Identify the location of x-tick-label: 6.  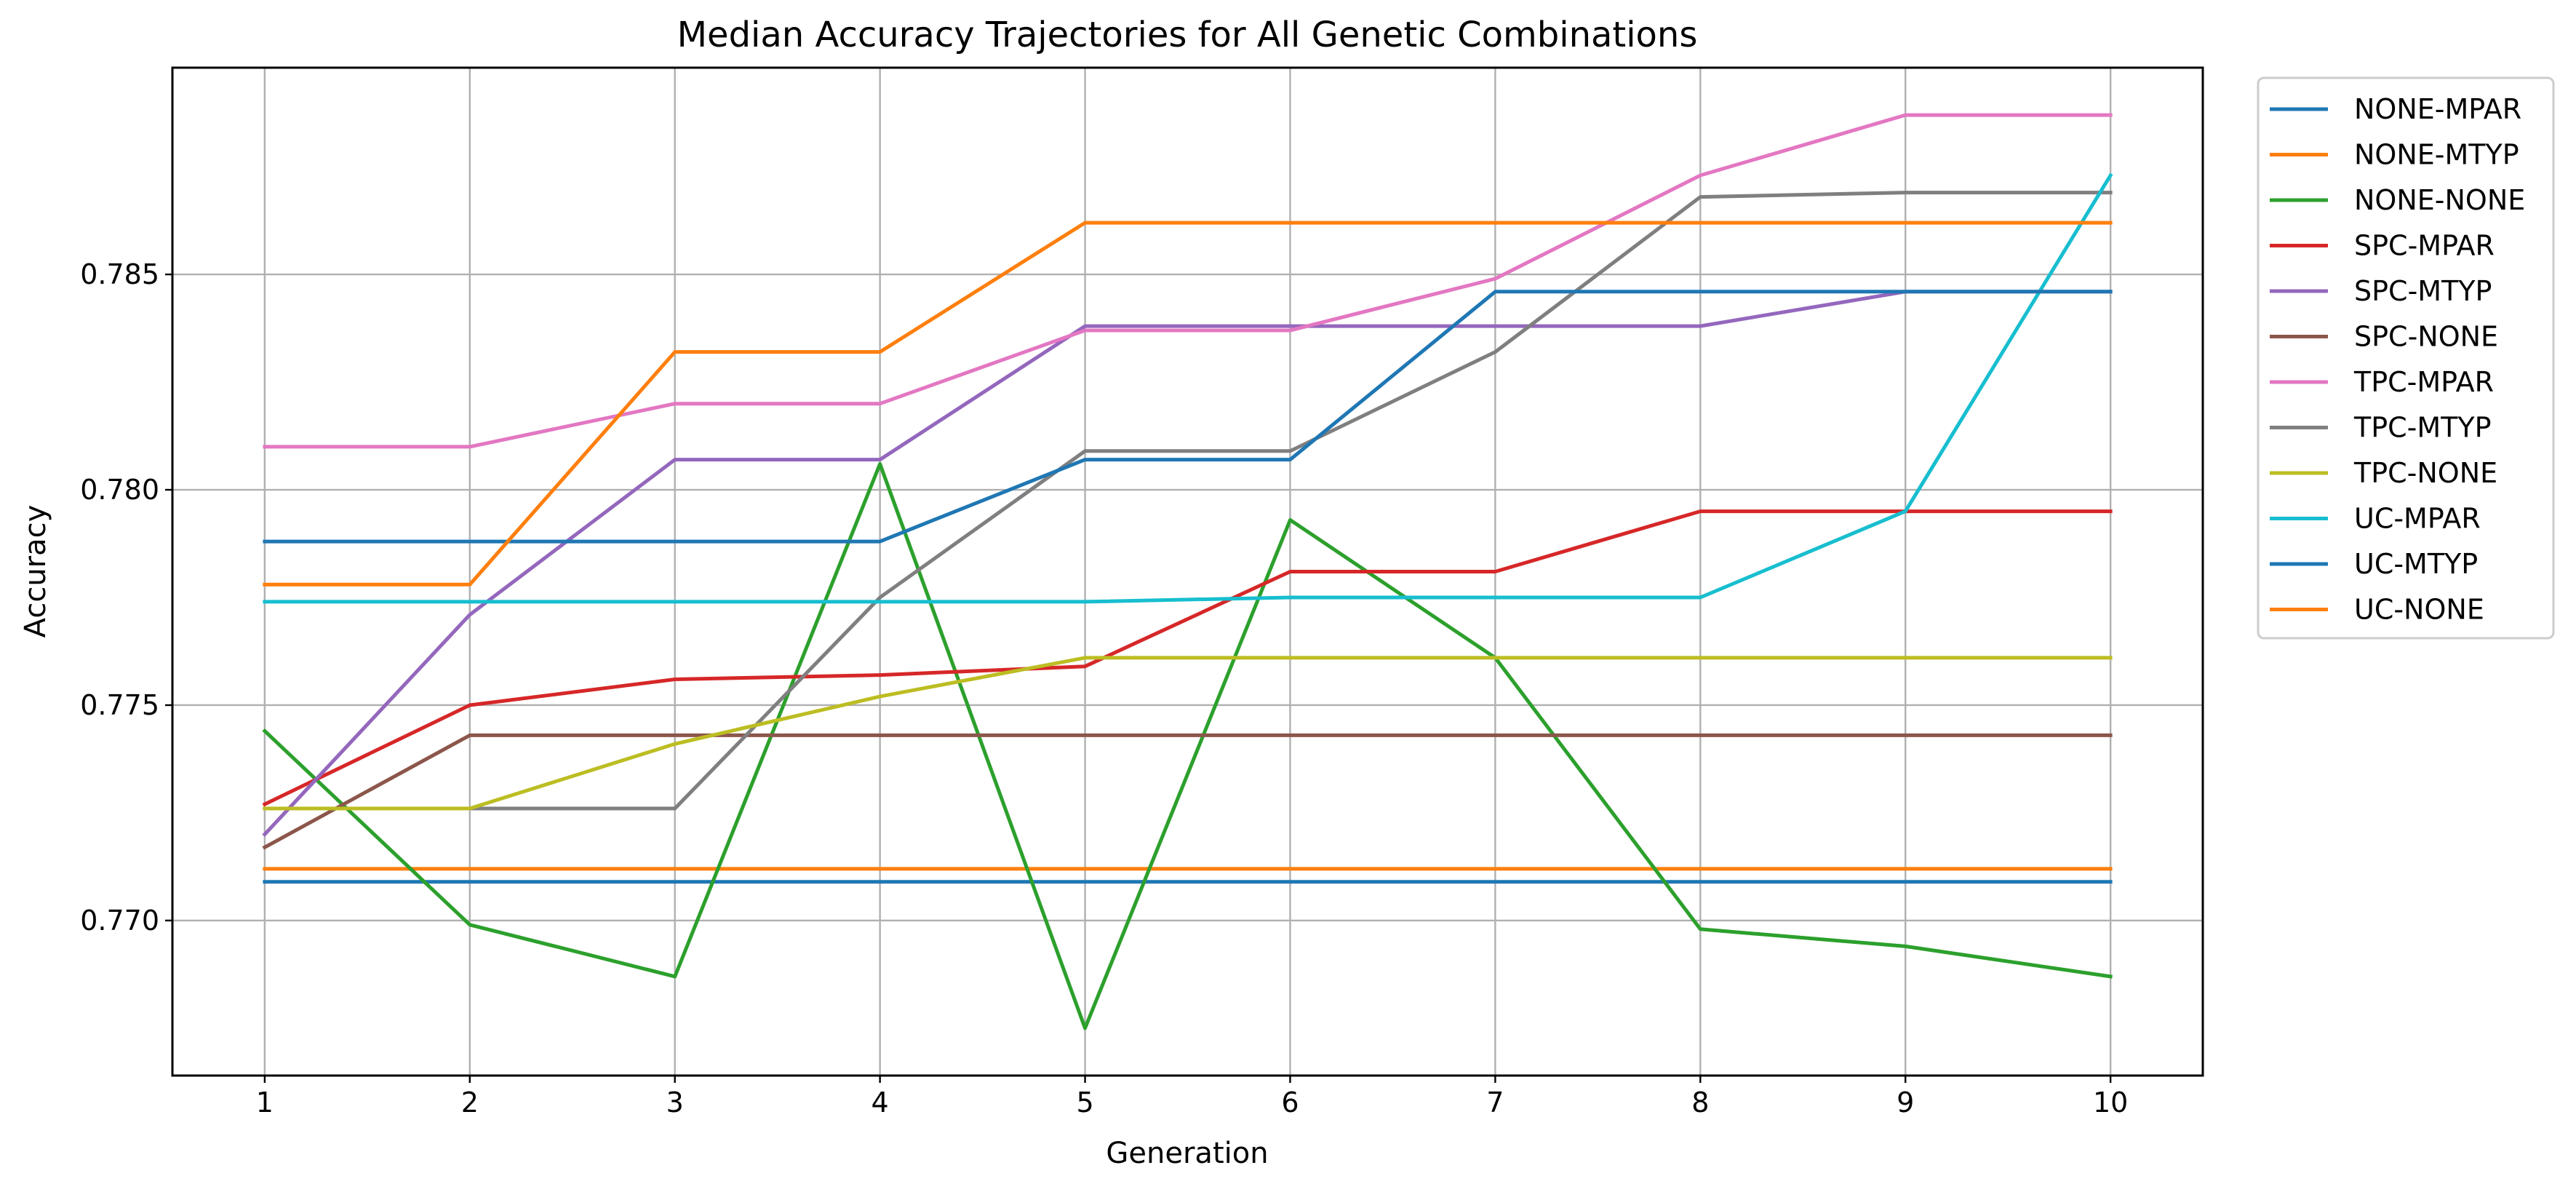
(1290, 1102).